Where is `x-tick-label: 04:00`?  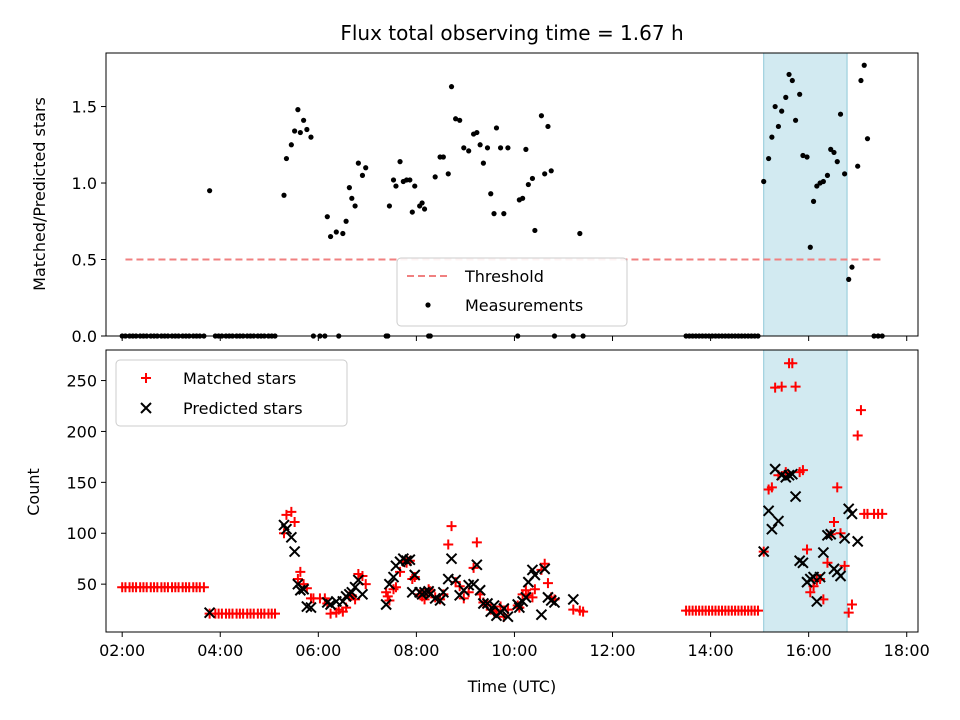 x-tick-label: 04:00 is located at coordinates (220, 650).